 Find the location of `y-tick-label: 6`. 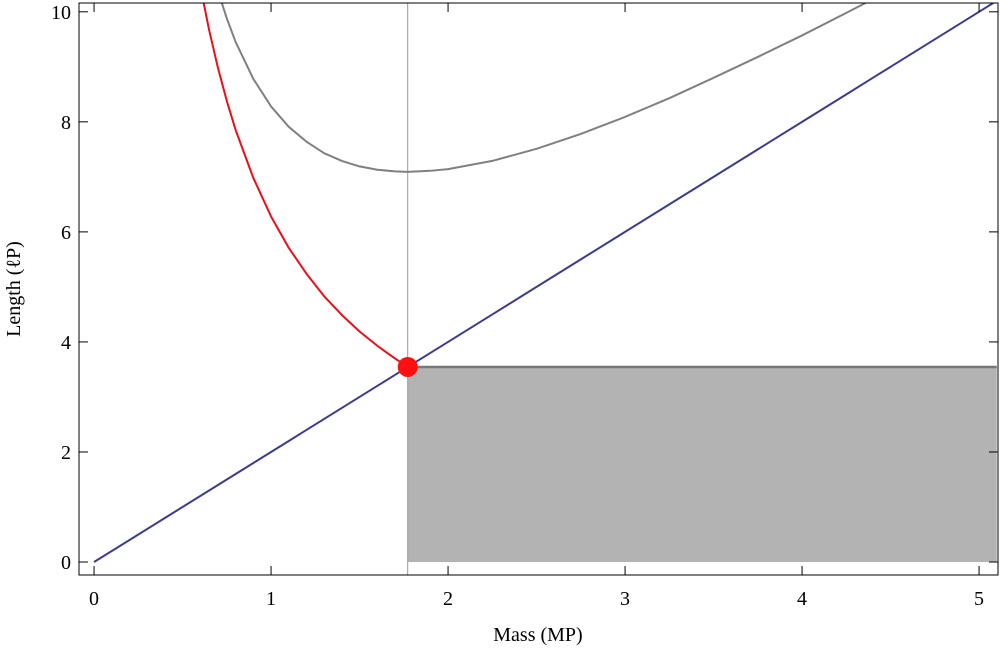

y-tick-label: 6 is located at coordinates (66, 233).